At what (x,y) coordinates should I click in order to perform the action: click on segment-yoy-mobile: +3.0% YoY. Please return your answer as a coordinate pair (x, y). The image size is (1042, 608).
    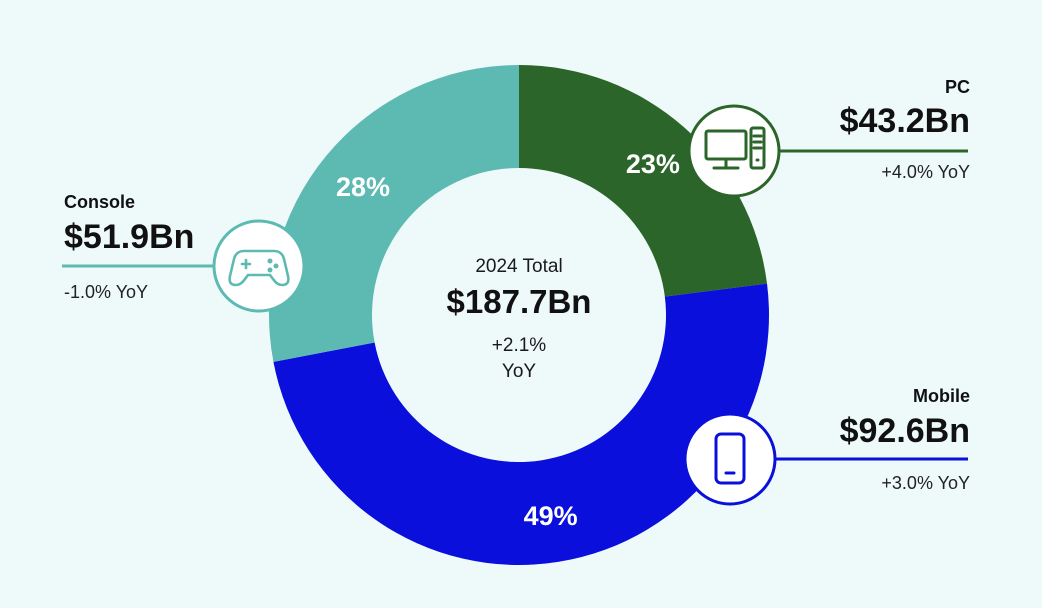
    Looking at the image, I should click on (925, 483).